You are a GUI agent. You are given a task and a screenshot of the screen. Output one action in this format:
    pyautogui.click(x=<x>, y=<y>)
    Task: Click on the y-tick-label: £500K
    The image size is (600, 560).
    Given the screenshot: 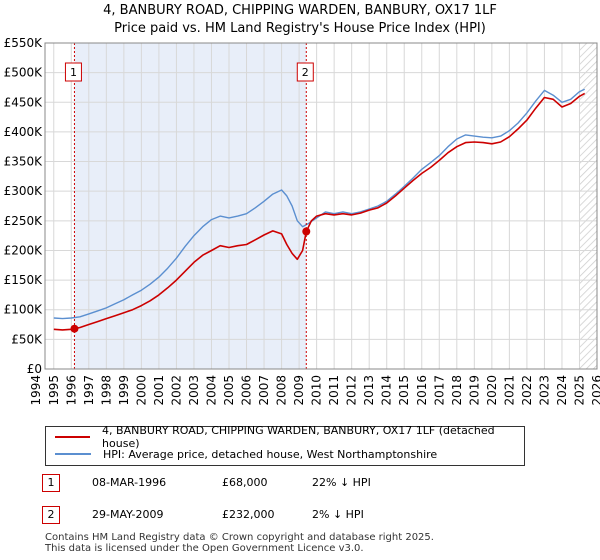 What is the action you would take?
    pyautogui.click(x=24, y=73)
    